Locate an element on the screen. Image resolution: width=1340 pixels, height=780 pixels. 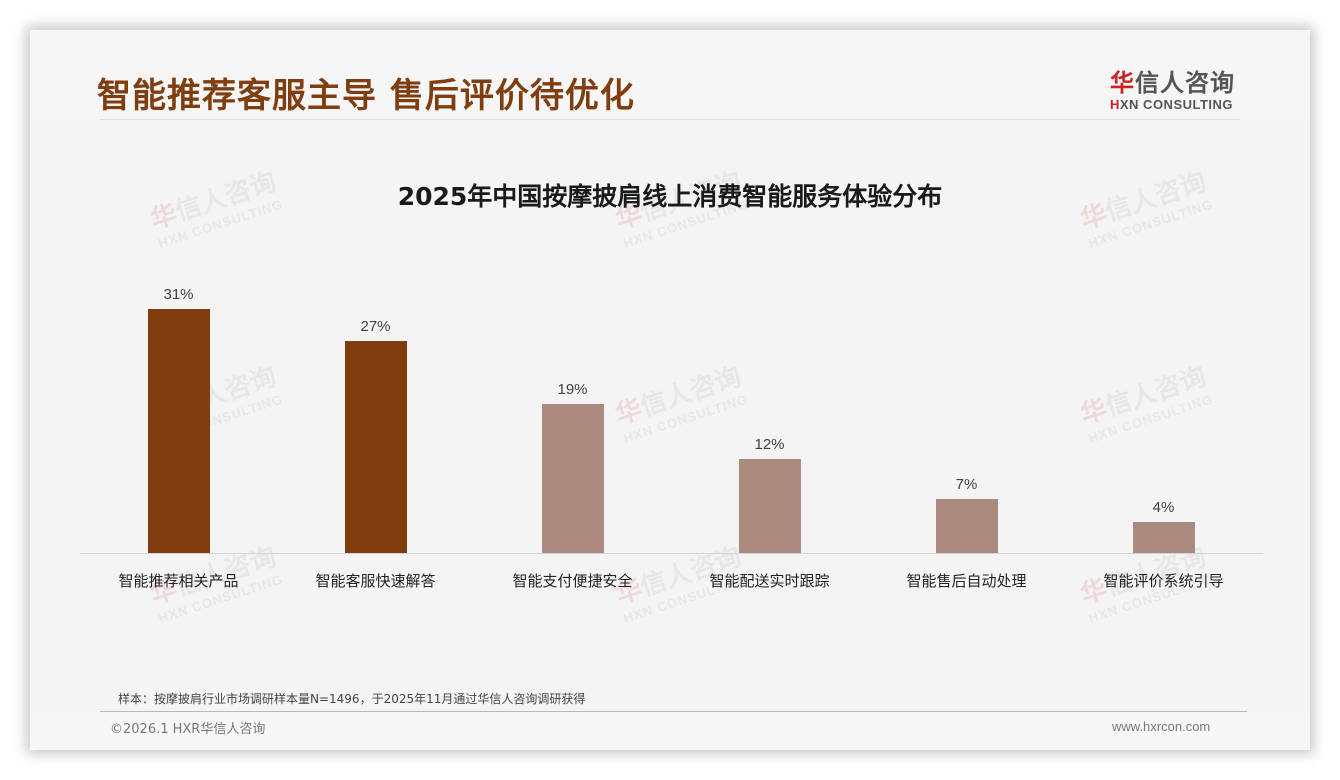
website-link: www.hxrcon.com is located at coordinates (1161, 726).